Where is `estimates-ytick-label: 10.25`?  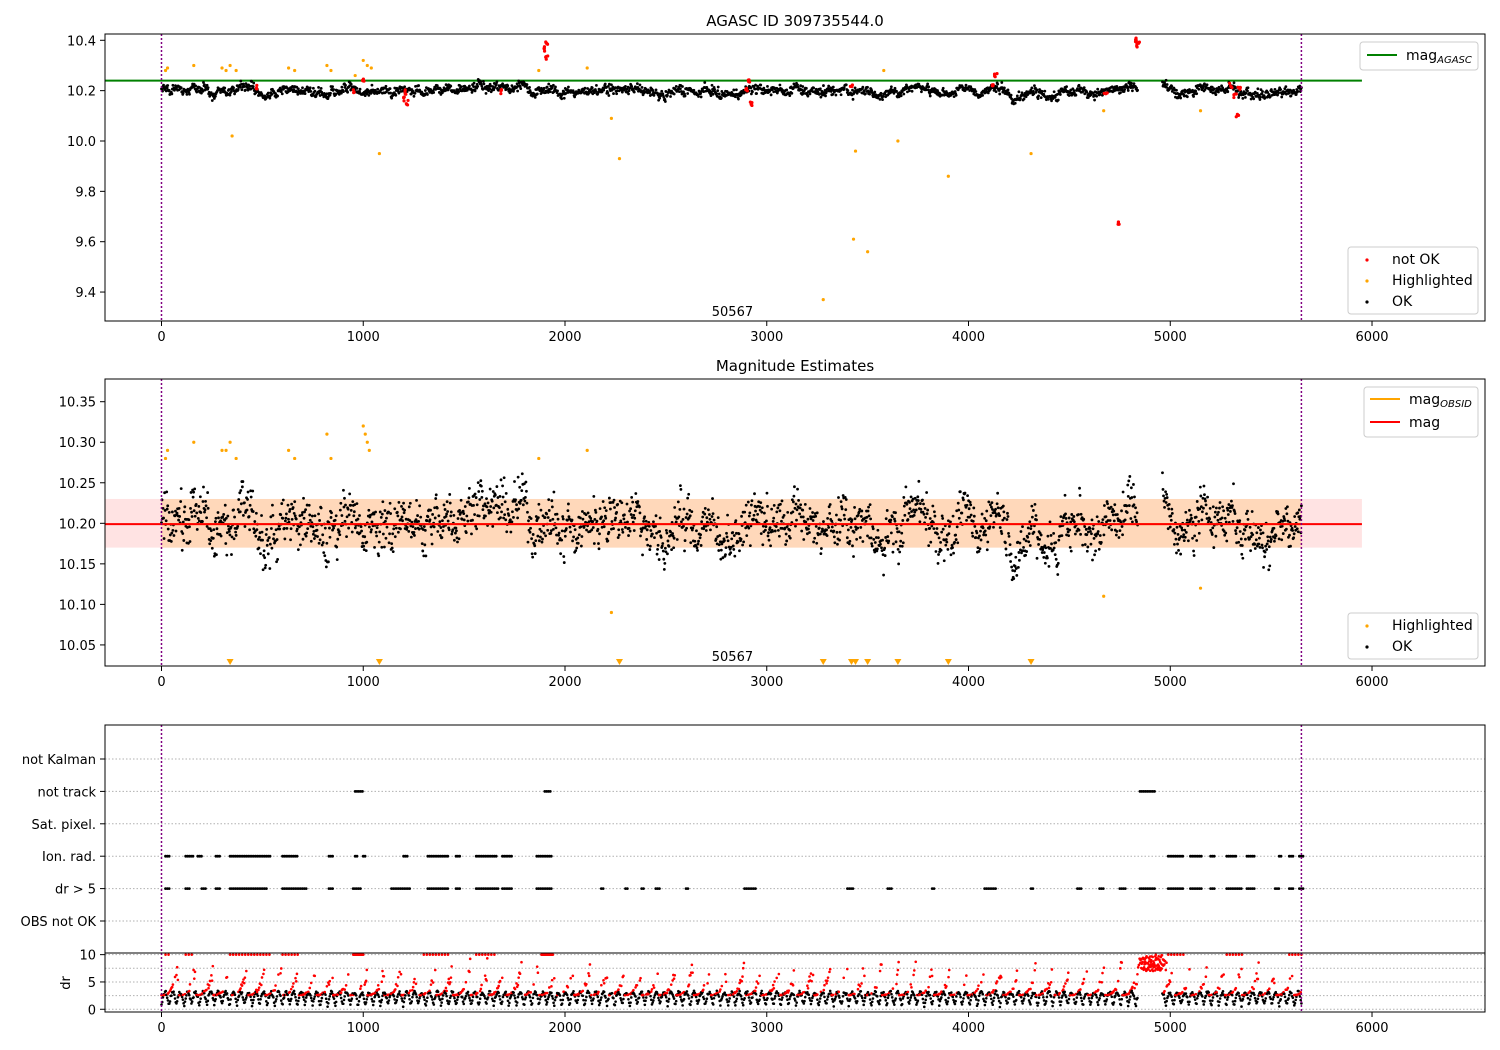 estimates-ytick-label: 10.25 is located at coordinates (77, 484).